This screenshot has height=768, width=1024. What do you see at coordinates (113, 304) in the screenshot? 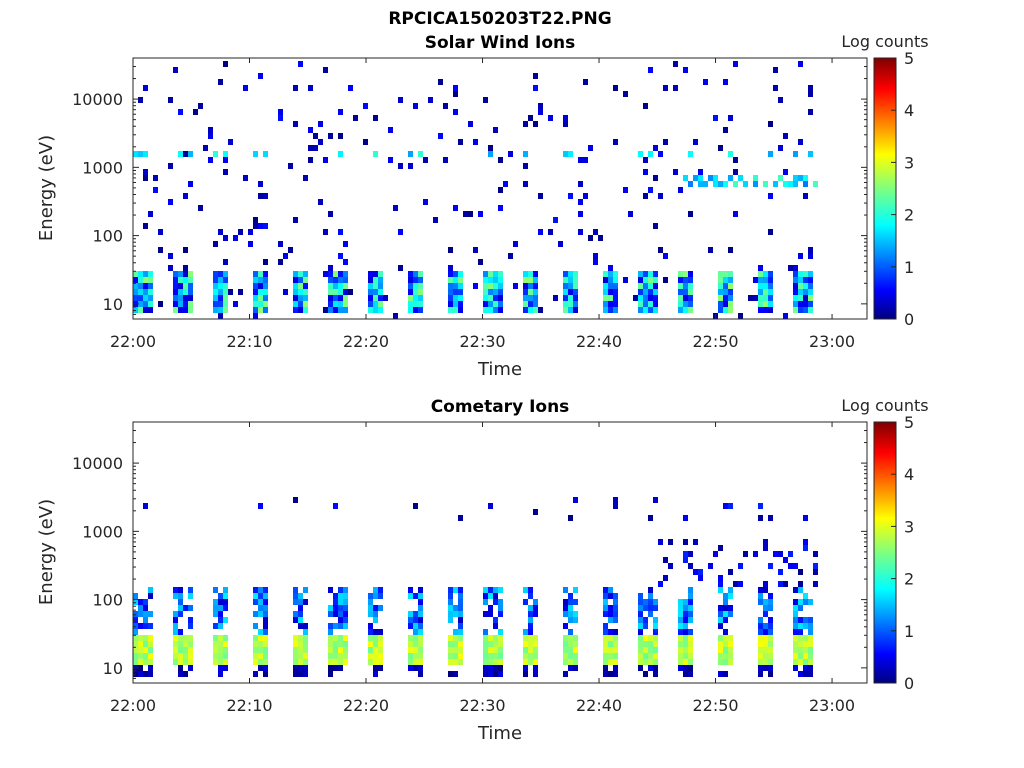
I see `y-tick-label: 10` at bounding box center [113, 304].